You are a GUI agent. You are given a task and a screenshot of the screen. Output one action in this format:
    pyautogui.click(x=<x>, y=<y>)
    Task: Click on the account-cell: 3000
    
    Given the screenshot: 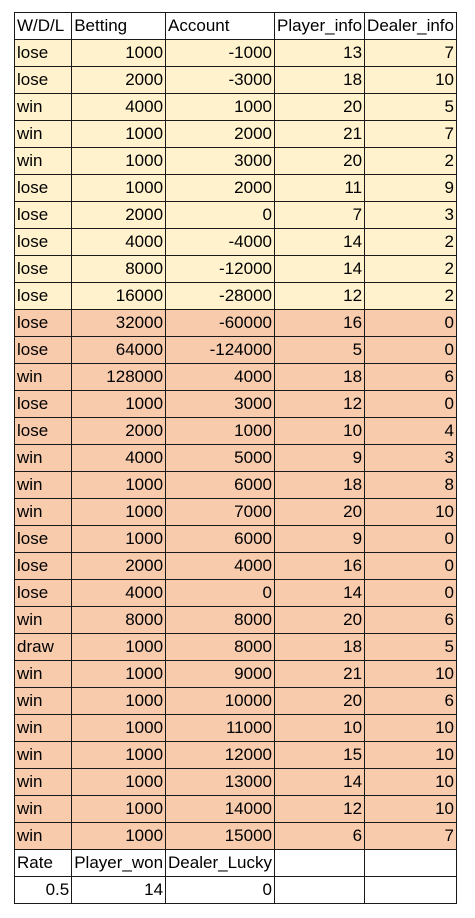 What is the action you would take?
    pyautogui.click(x=220, y=161)
    